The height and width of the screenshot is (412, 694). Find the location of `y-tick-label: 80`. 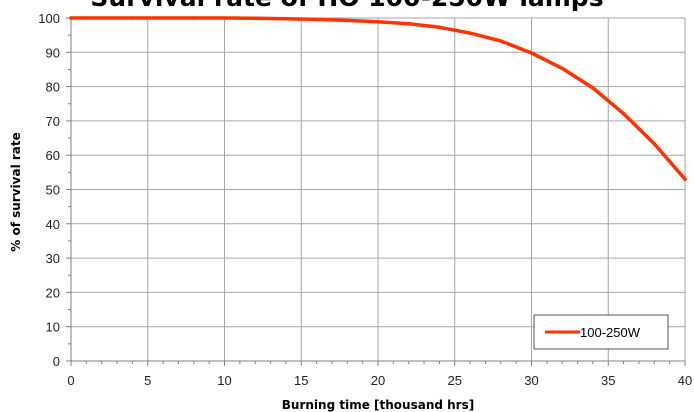

y-tick-label: 80 is located at coordinates (53, 87).